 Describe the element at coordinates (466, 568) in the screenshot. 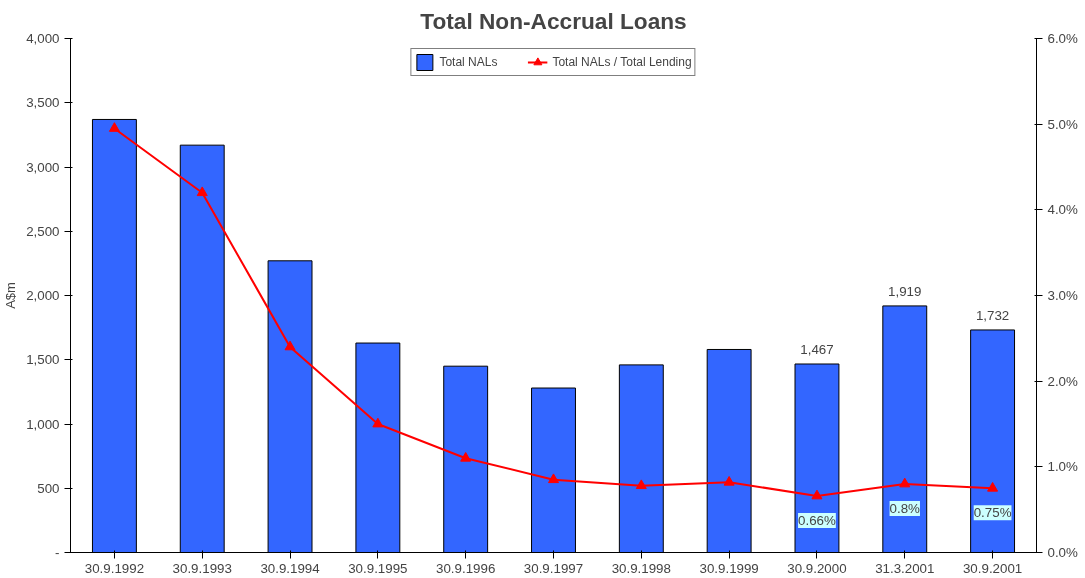

I see `x-tick-label: 30.9.1996` at that location.